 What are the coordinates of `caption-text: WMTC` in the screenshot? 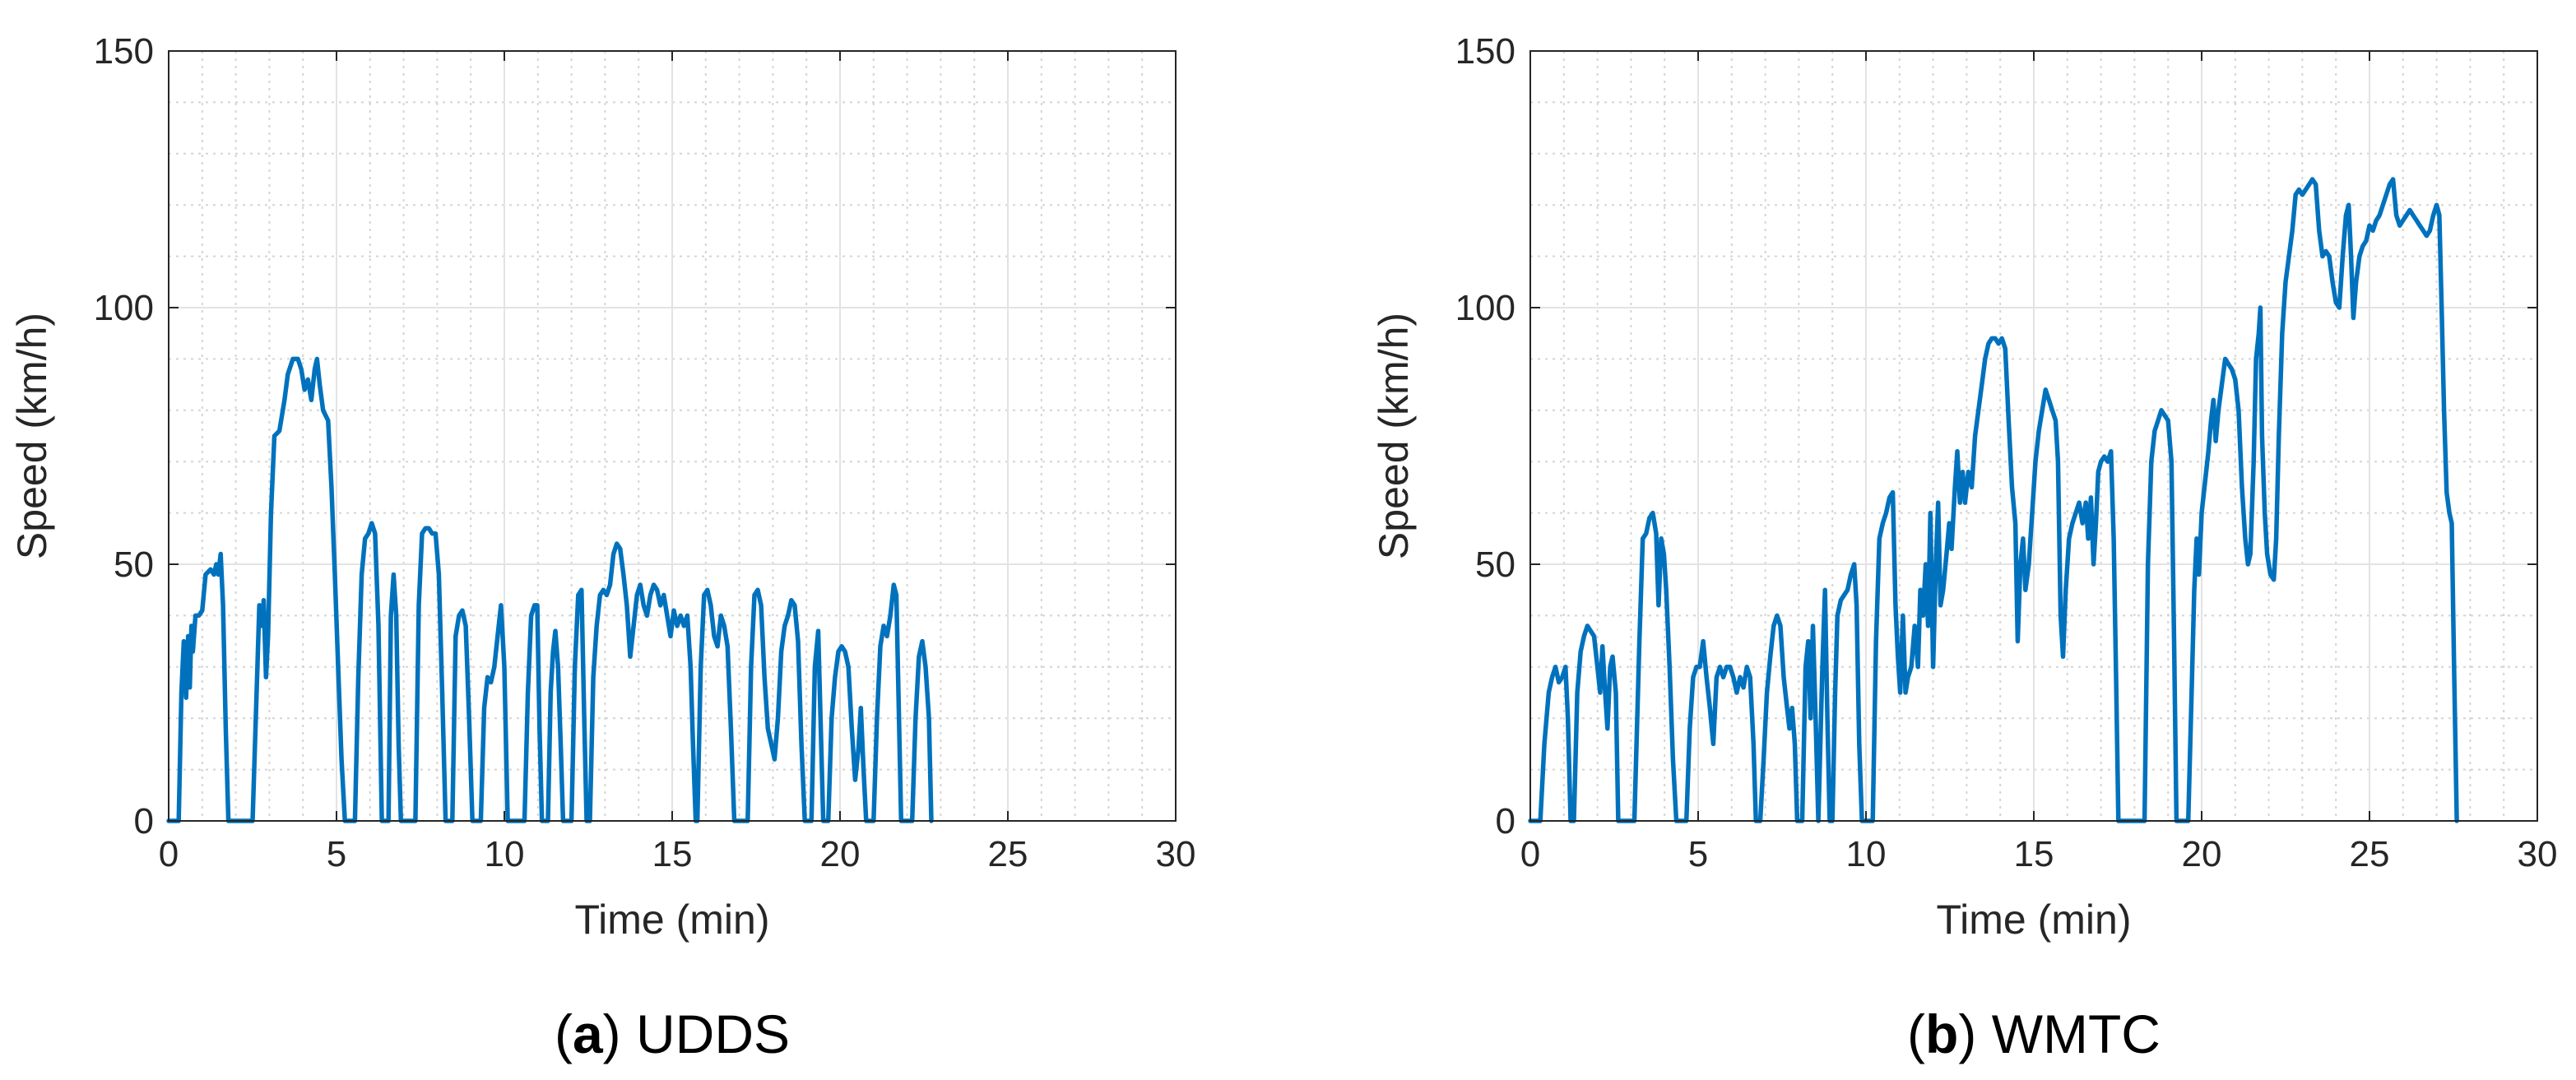 It's located at (2076, 1034).